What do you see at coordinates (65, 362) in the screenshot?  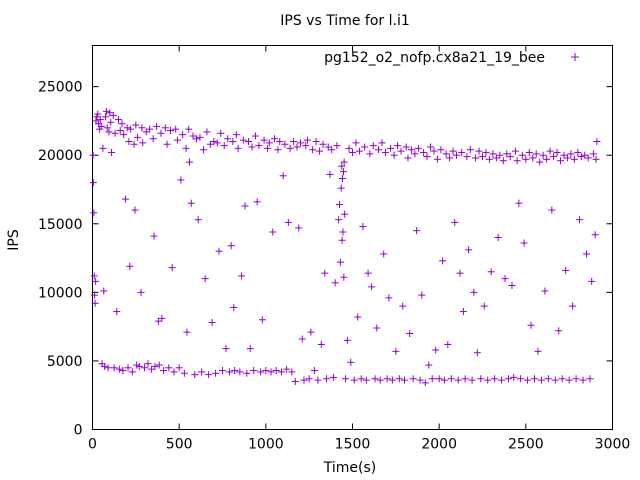 I see `y-tick-label-1: 5000` at bounding box center [65, 362].